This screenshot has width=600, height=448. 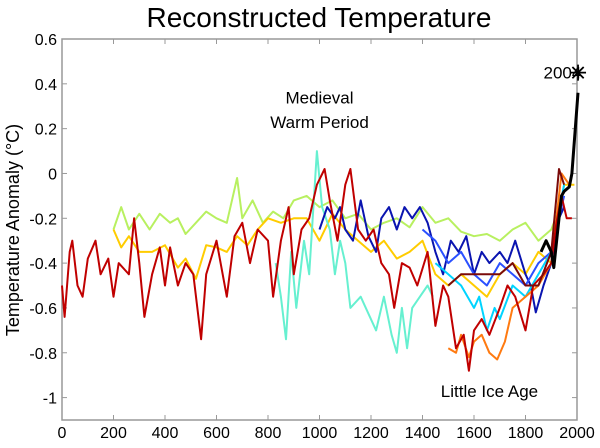 I want to click on y-tick-label: 0.2, so click(x=46, y=130).